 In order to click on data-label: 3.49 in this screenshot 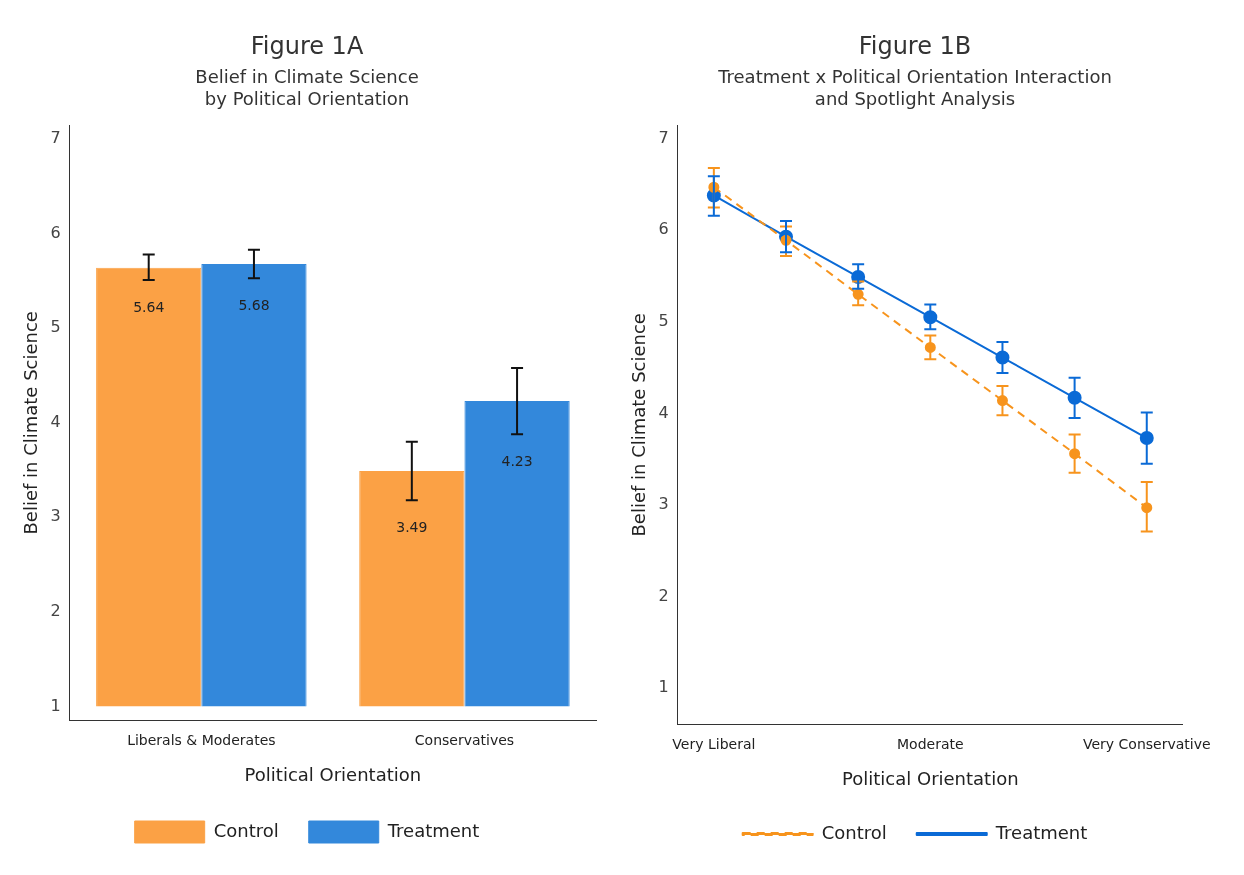, I will do `click(412, 526)`.